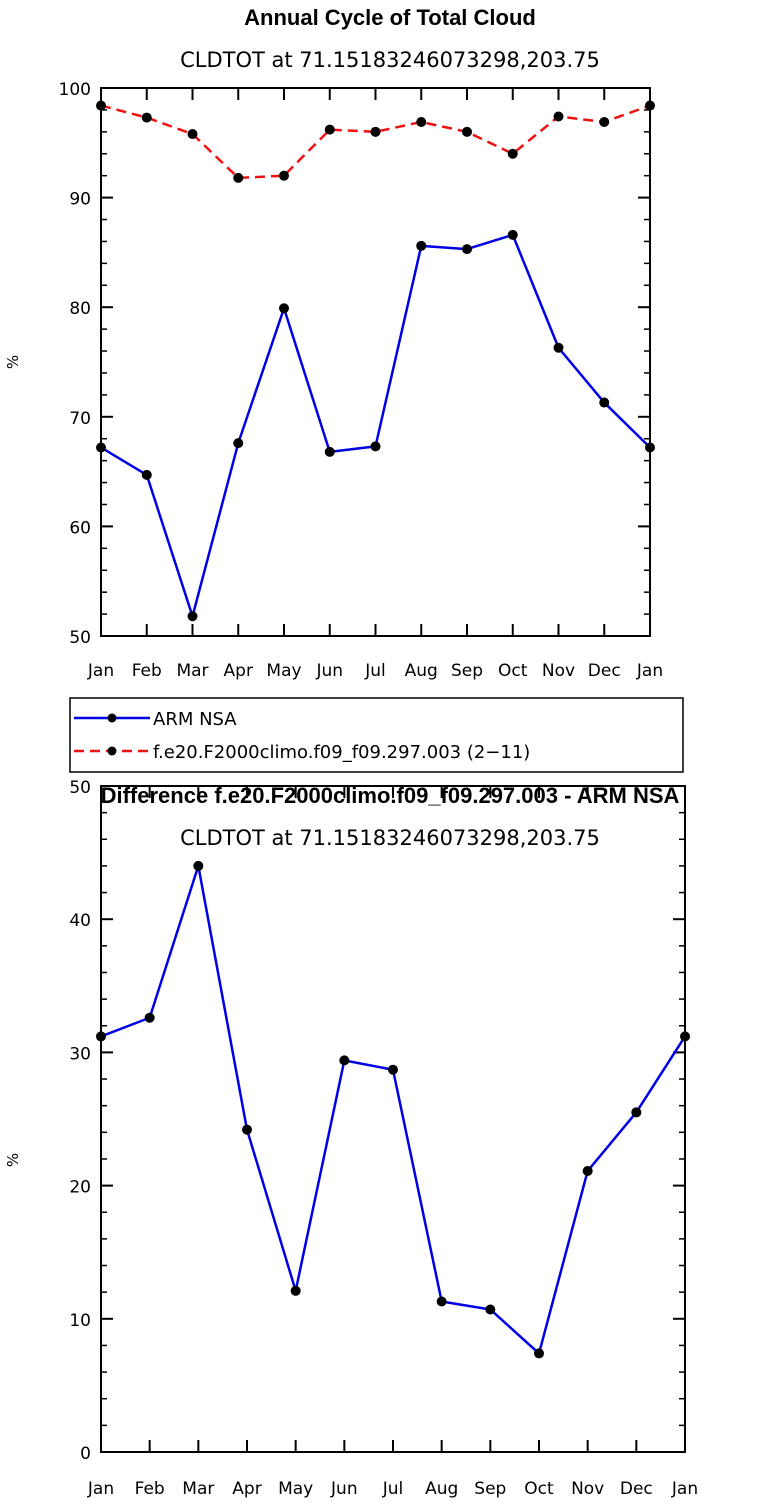  Describe the element at coordinates (112, 718) in the screenshot. I see `legend-marker-arm-nsa` at that location.